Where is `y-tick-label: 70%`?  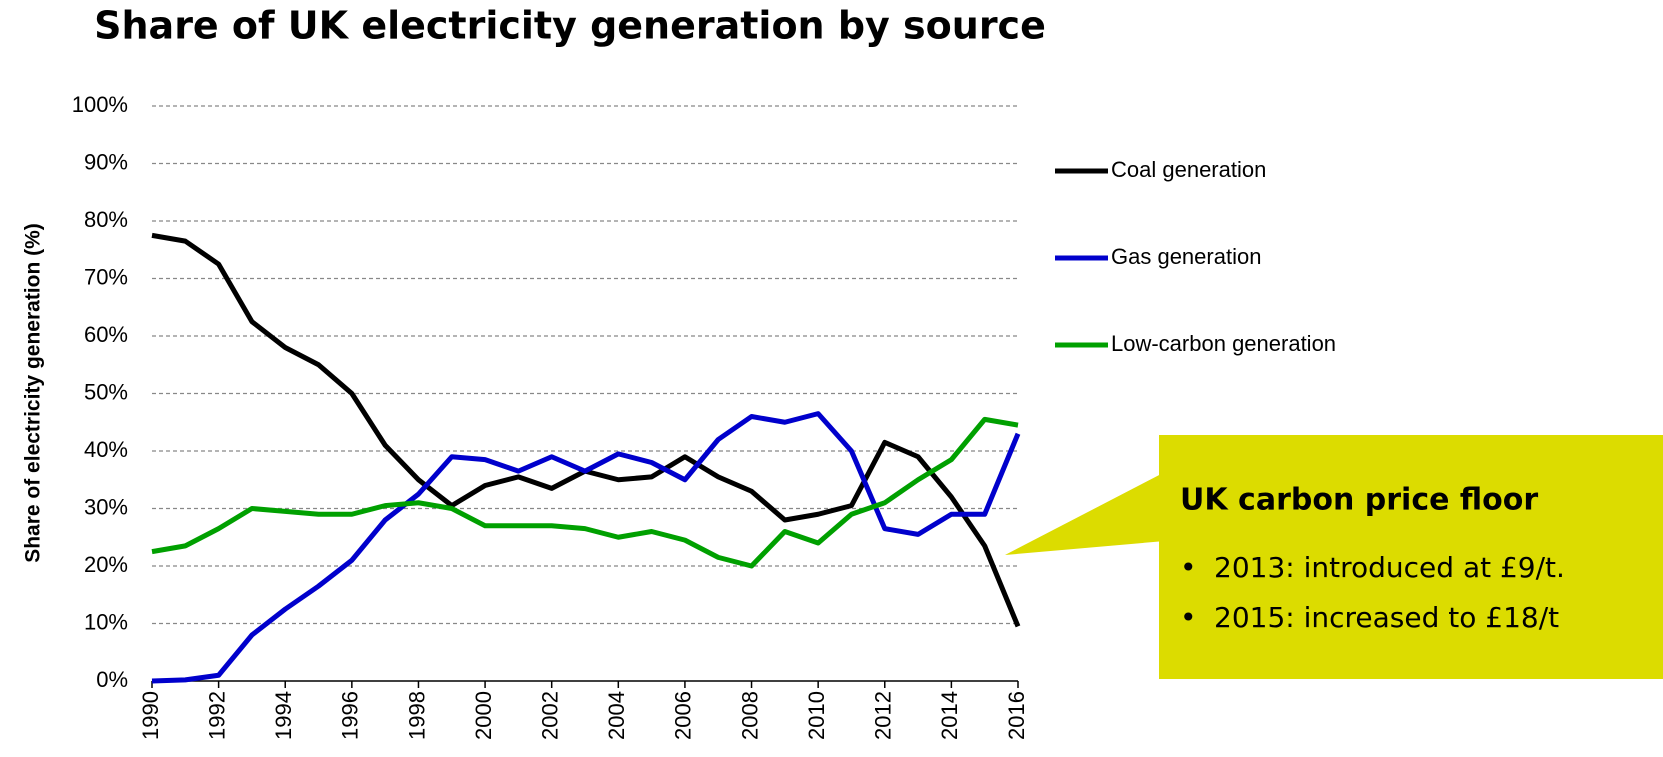
y-tick-label: 70% is located at coordinates (106, 276).